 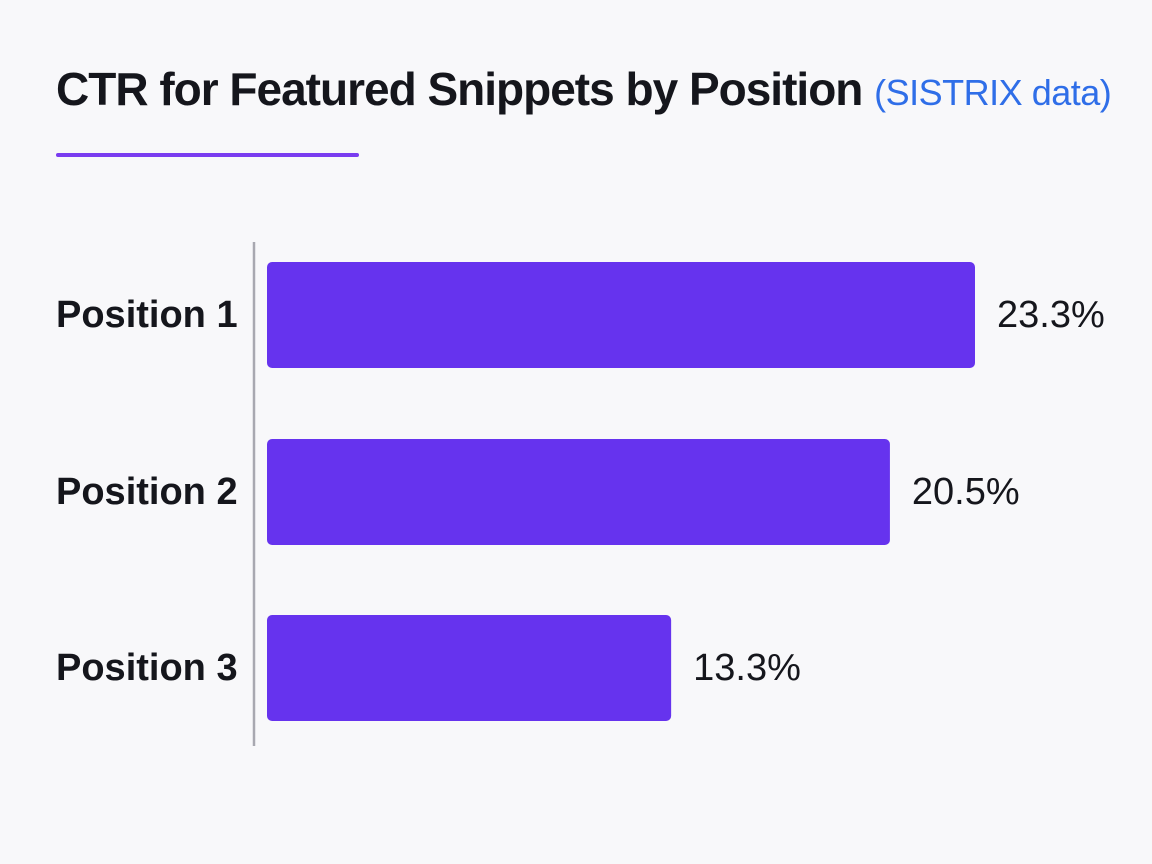 I want to click on chart-title-main: CTR for Featured Snippets by Position, so click(x=459, y=89).